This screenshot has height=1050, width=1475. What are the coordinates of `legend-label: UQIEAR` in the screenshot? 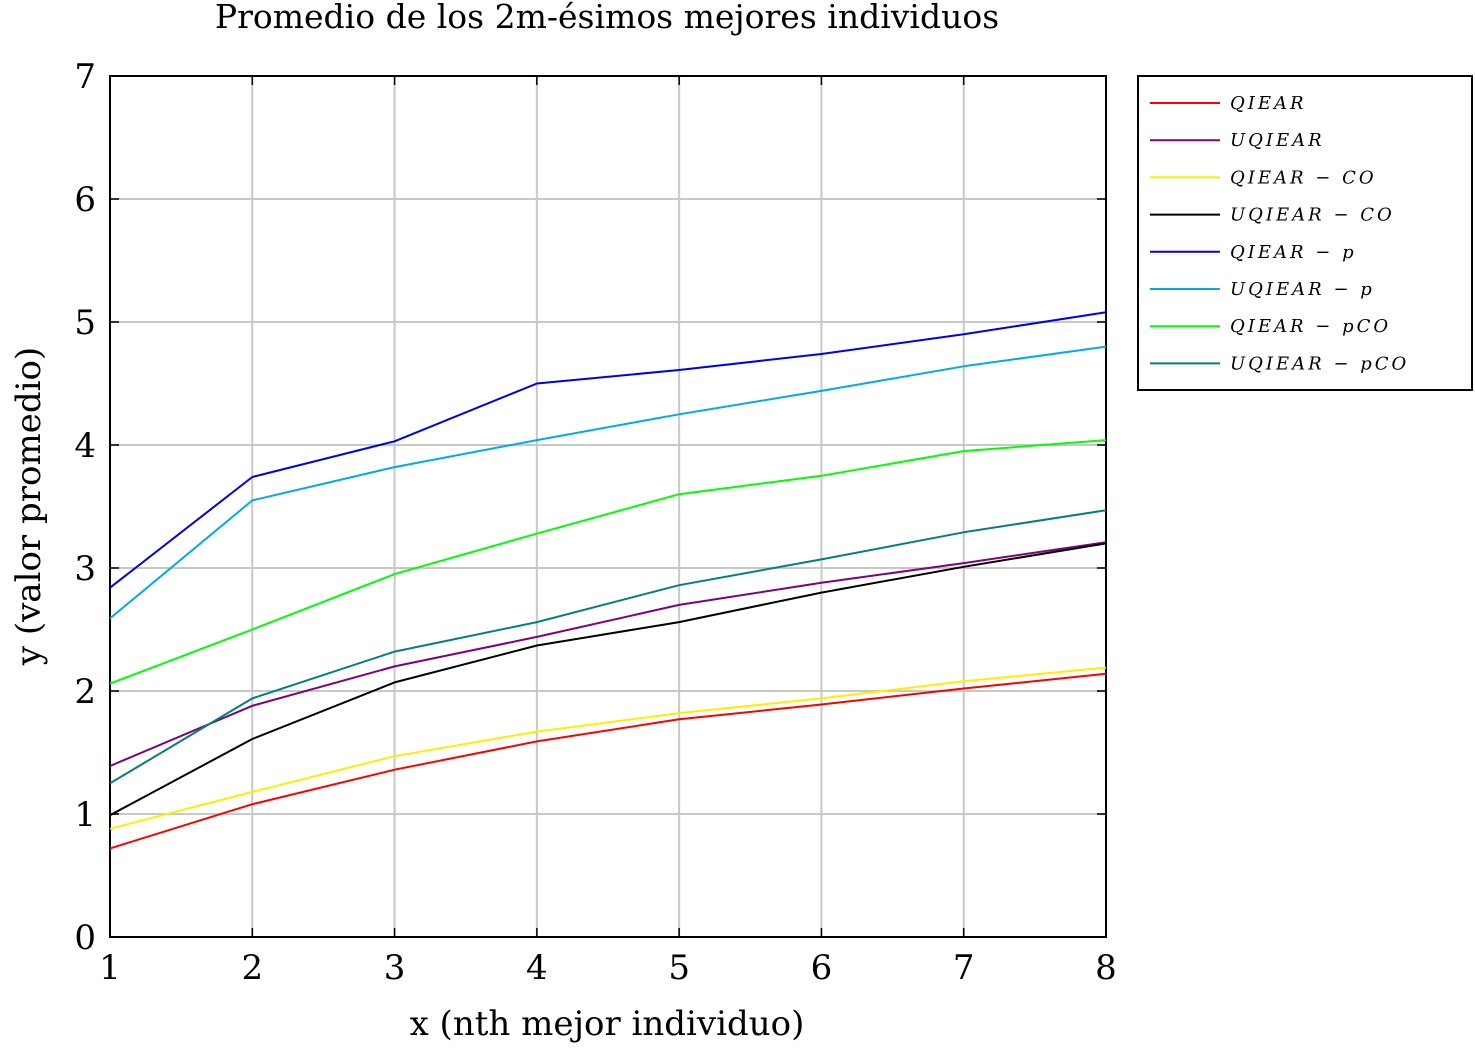 It's located at (1277, 140).